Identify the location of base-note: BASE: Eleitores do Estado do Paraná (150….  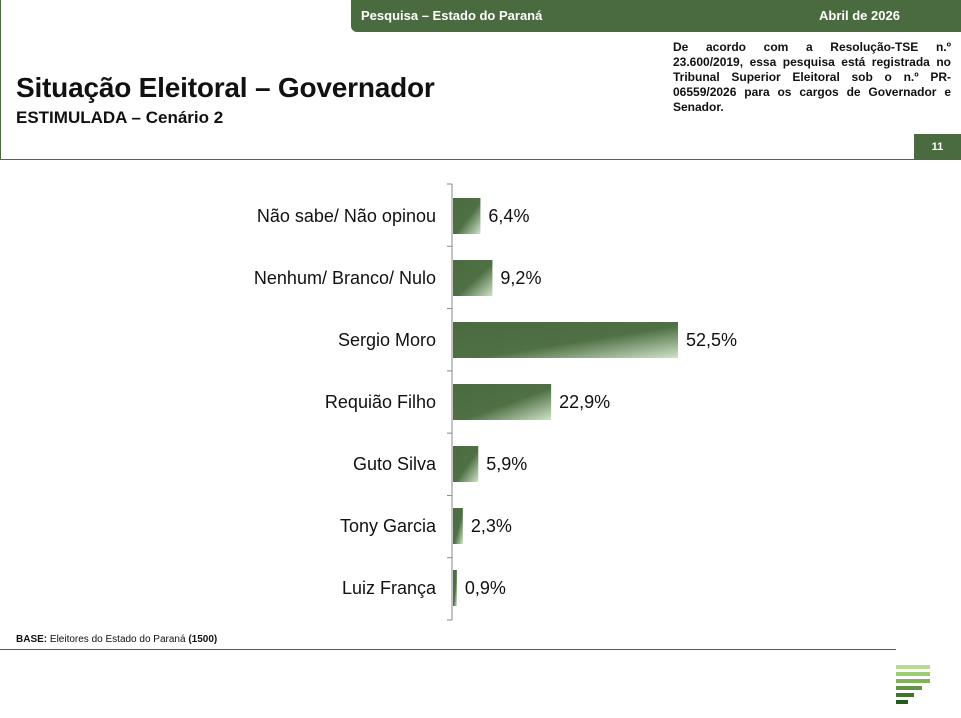
(116, 639).